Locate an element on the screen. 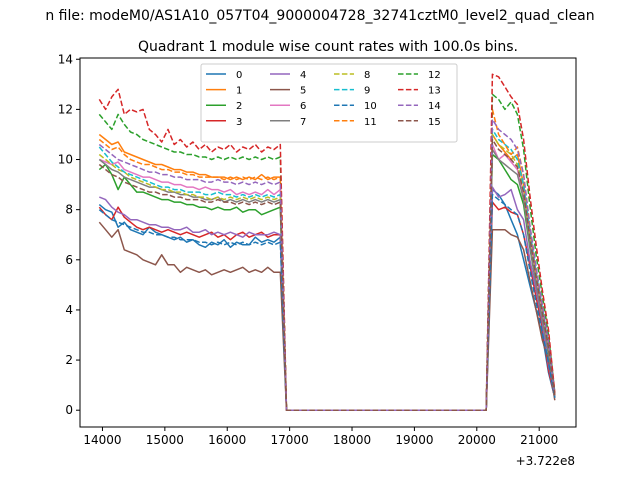 The height and width of the screenshot is (480, 640). legend-label-15: 15 is located at coordinates (434, 122).